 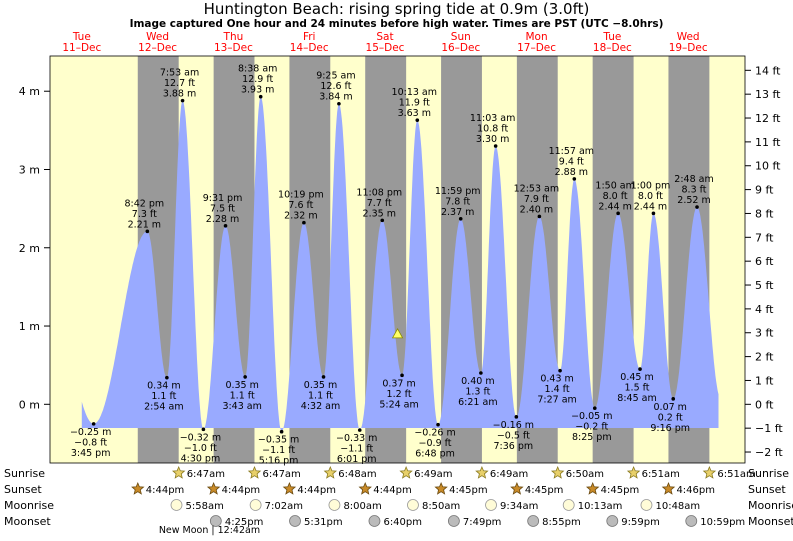 I want to click on moonrise-time: 10:48am, so click(x=677, y=506).